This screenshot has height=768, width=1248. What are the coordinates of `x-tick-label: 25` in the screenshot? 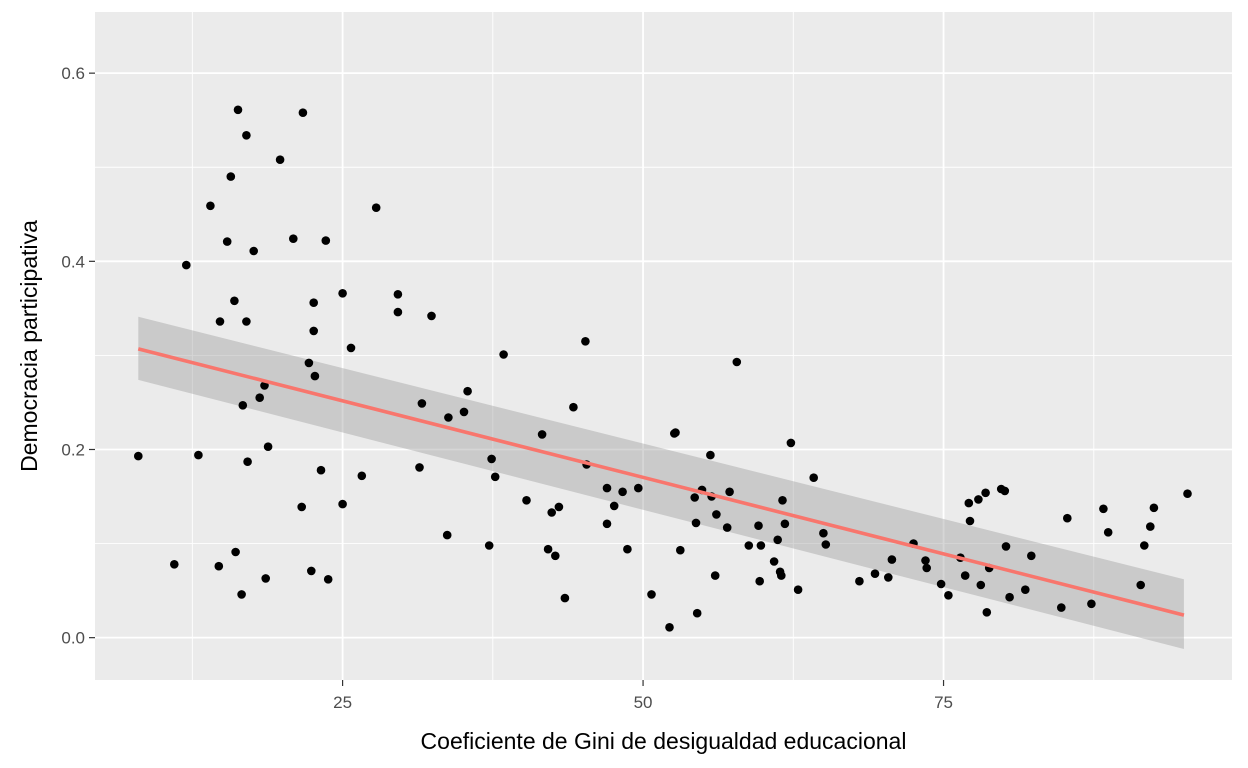 It's located at (342, 702).